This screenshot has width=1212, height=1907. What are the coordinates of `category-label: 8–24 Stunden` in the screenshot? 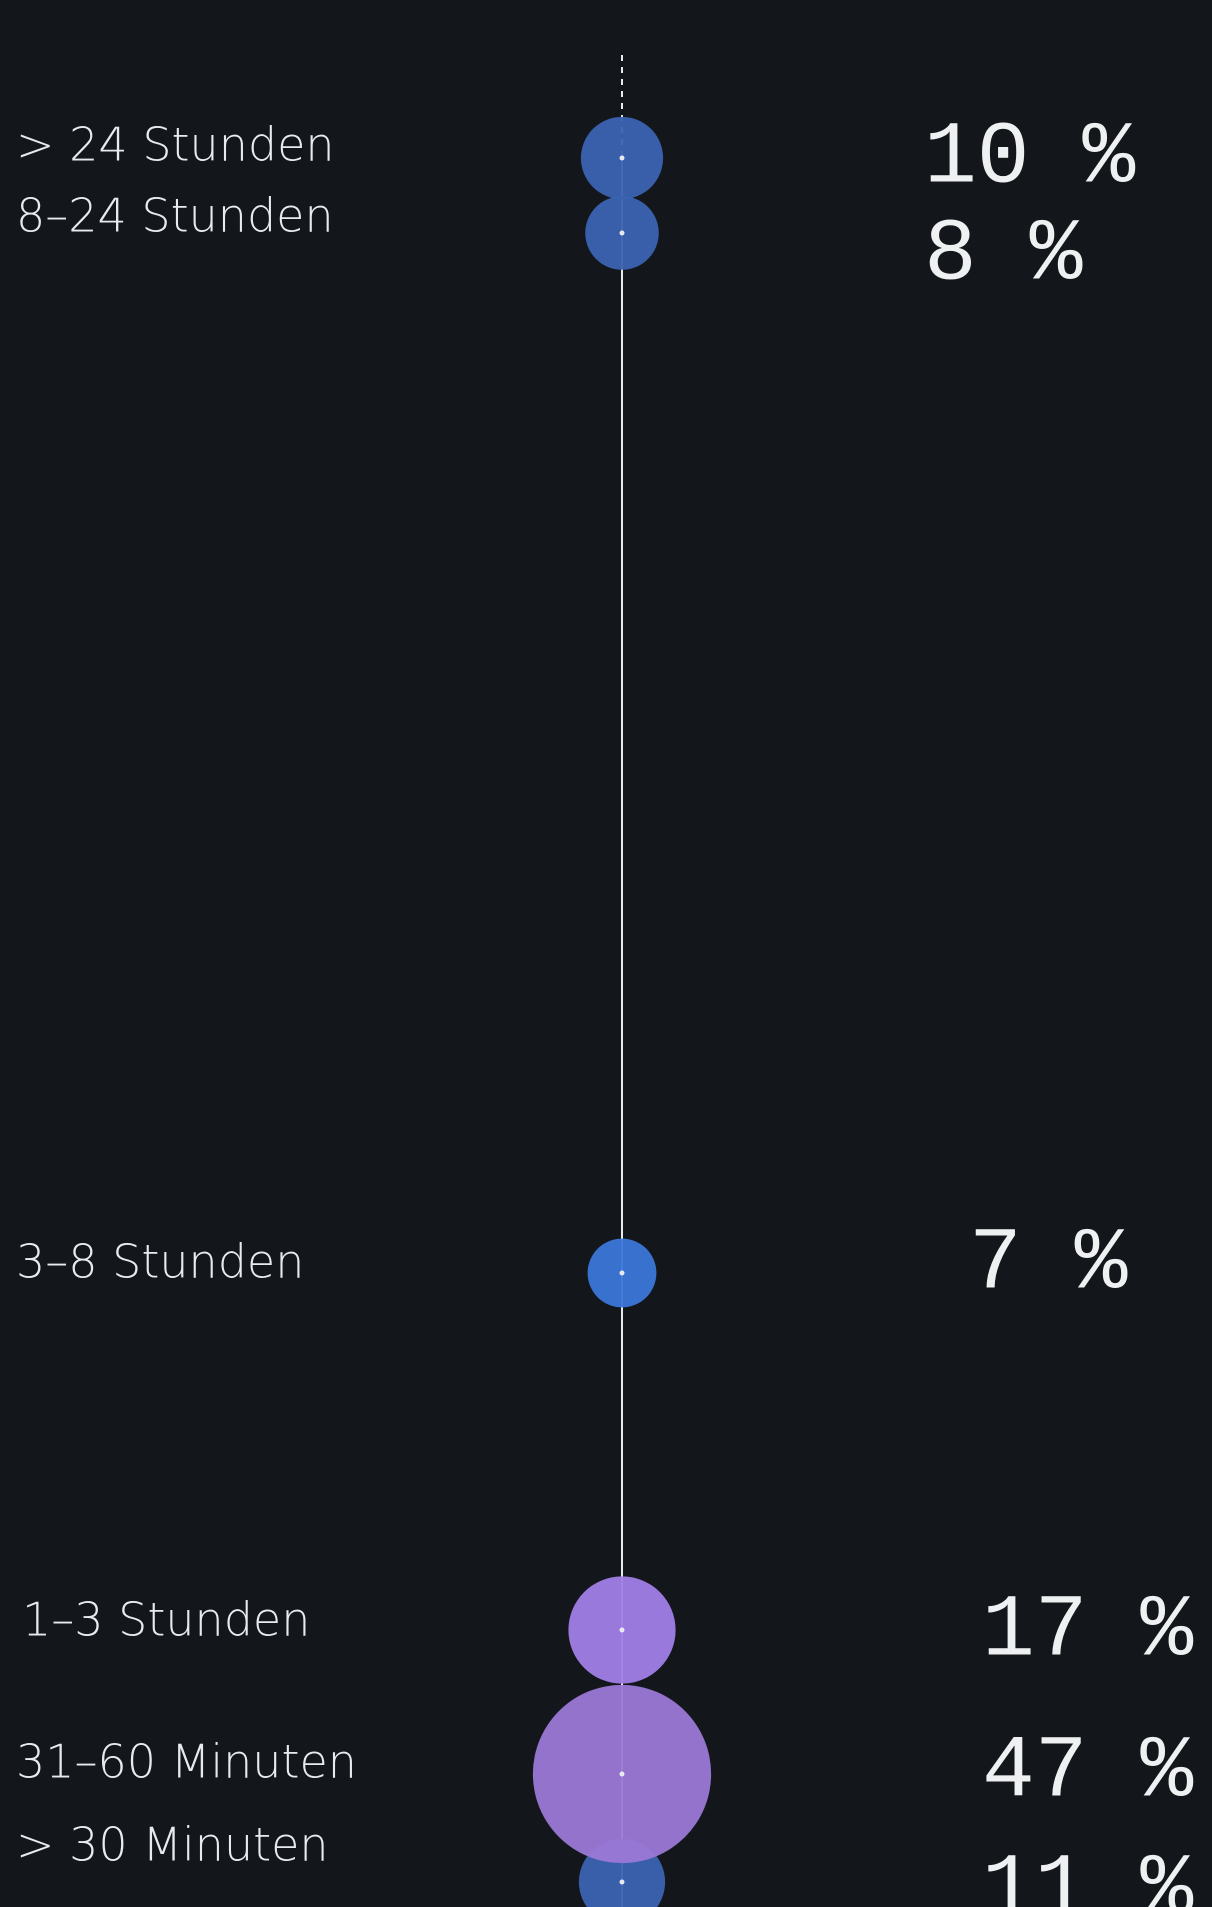 It's located at (175, 216).